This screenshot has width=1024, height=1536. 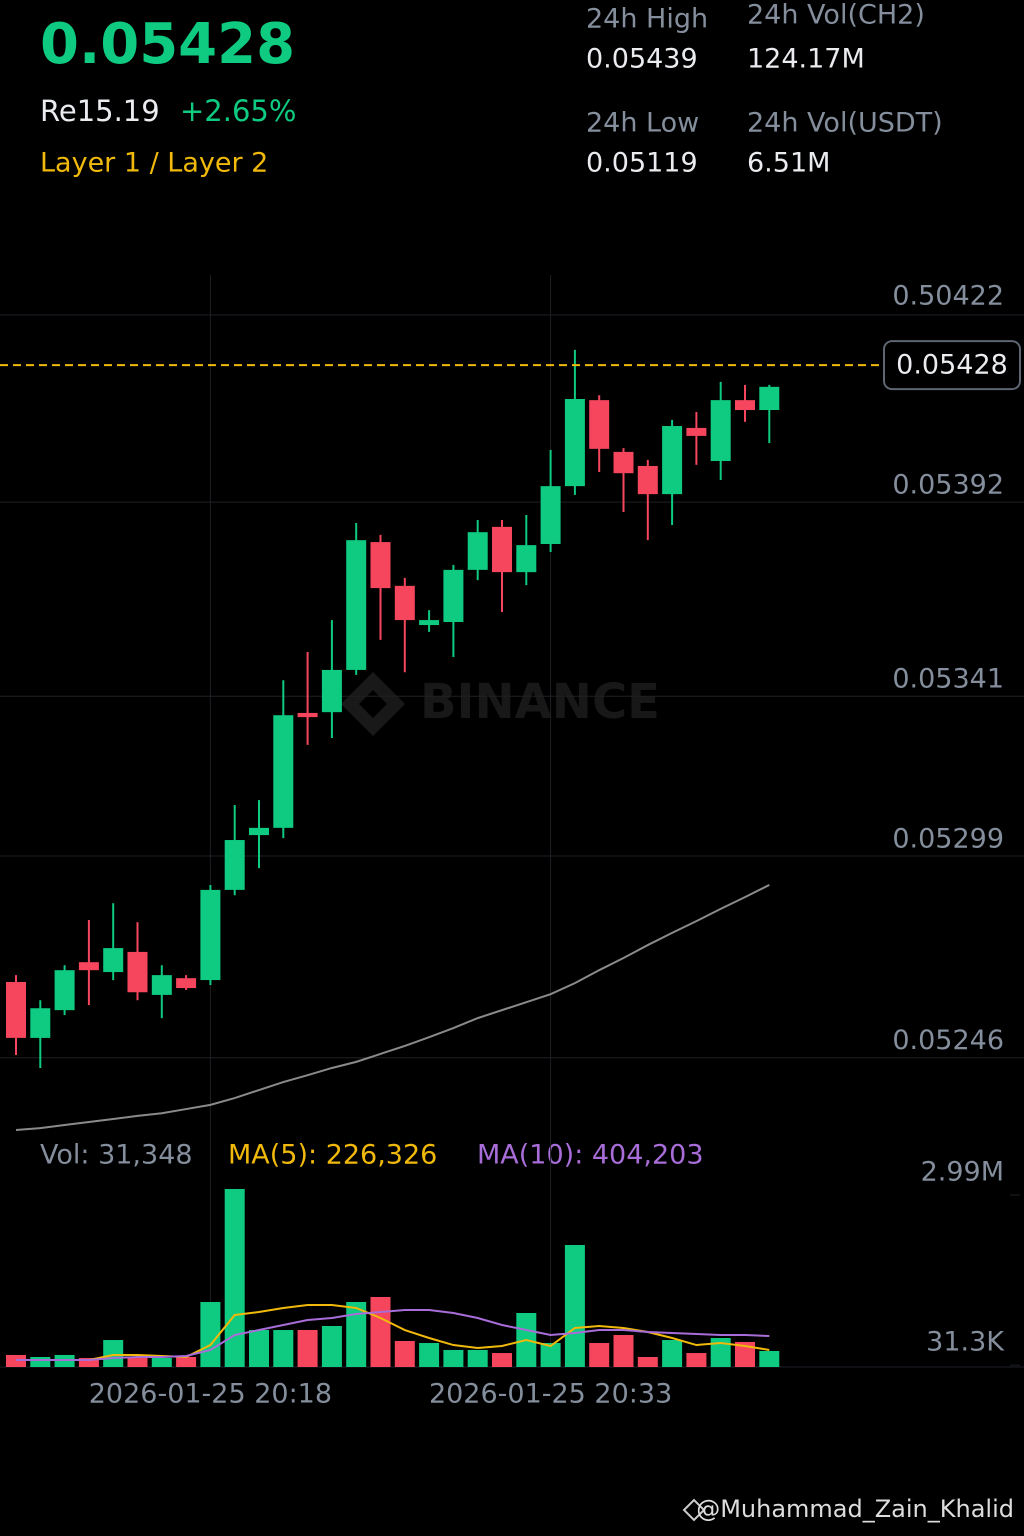 What do you see at coordinates (167, 44) in the screenshot?
I see `last-price: 0.05428` at bounding box center [167, 44].